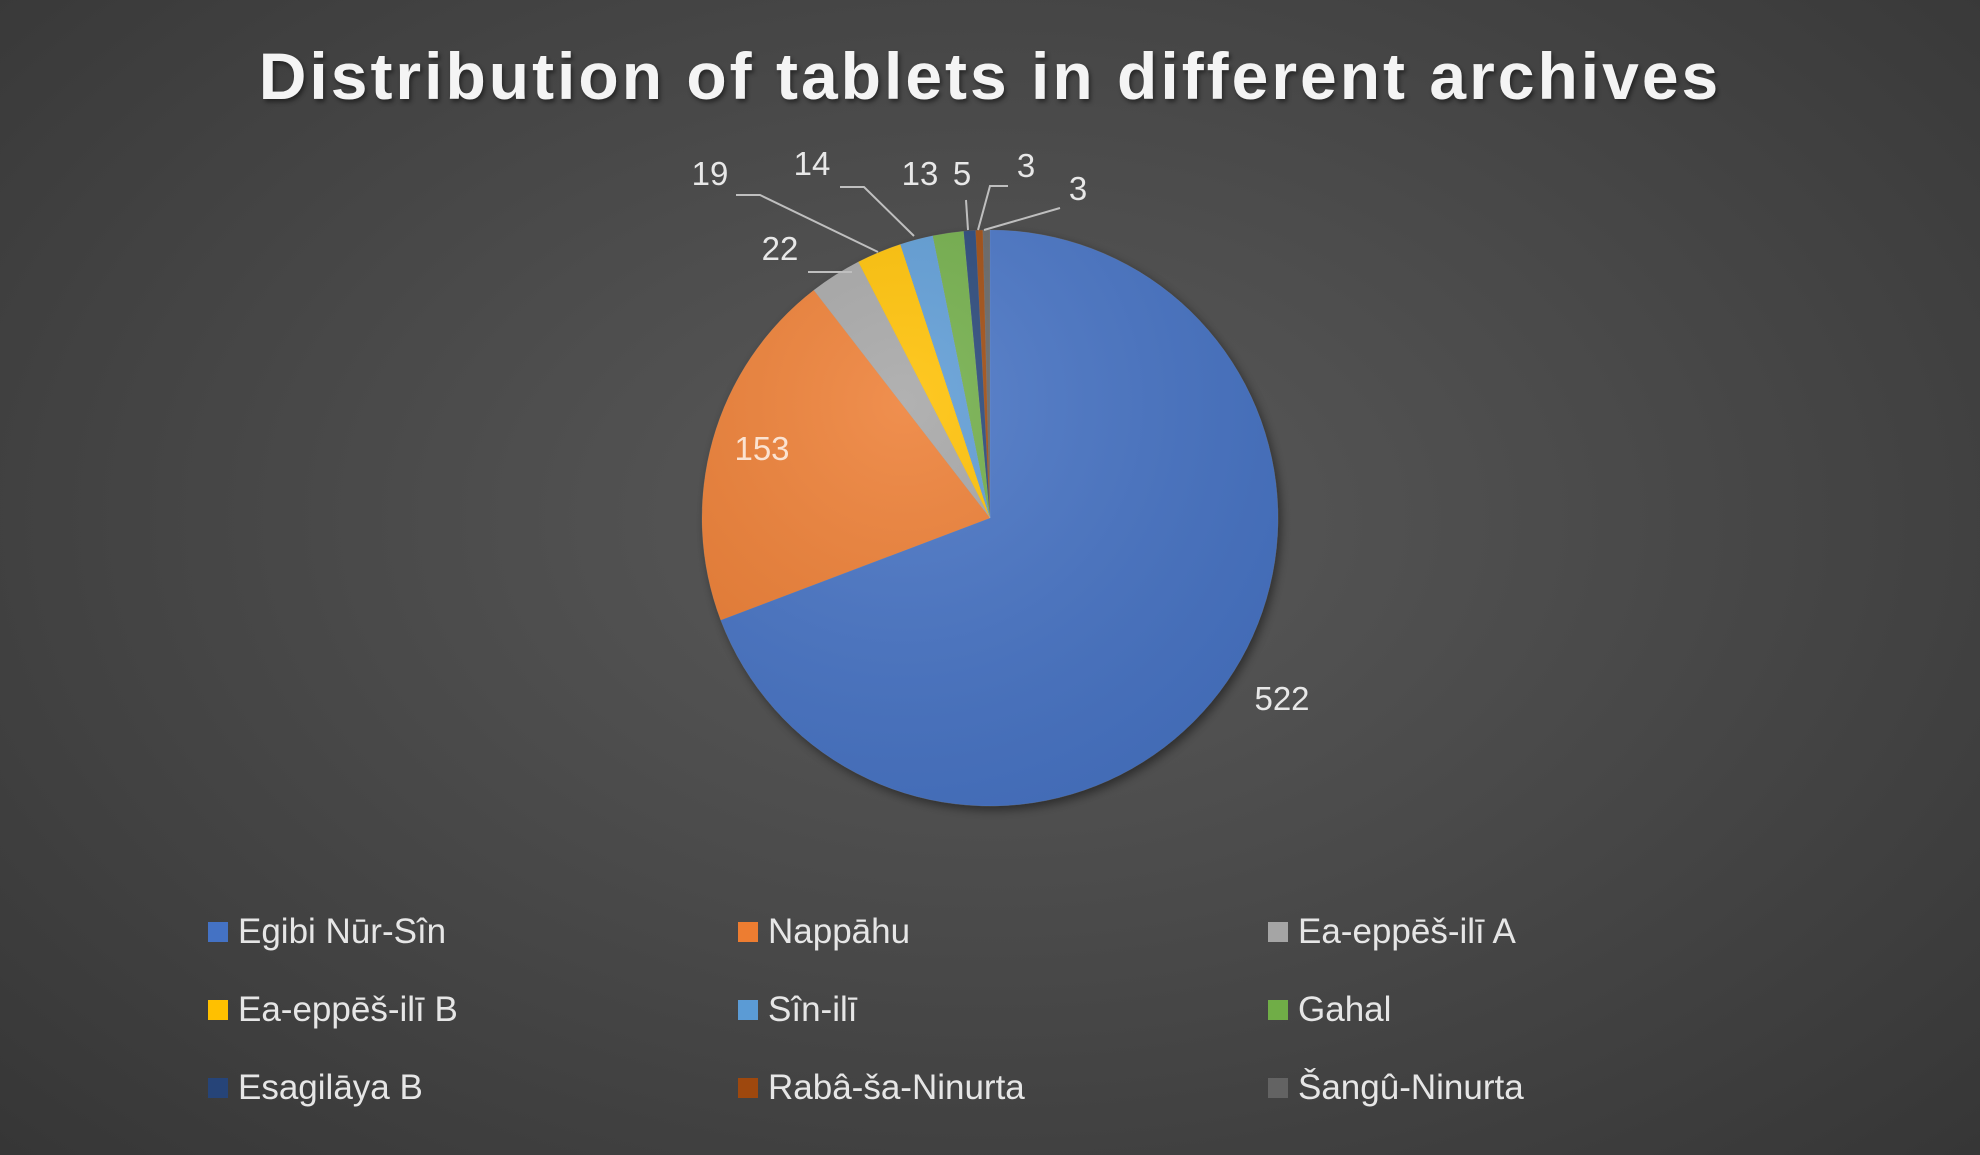 The image size is (1980, 1155). I want to click on leader-line-sangu-ninurta, so click(1022, 219).